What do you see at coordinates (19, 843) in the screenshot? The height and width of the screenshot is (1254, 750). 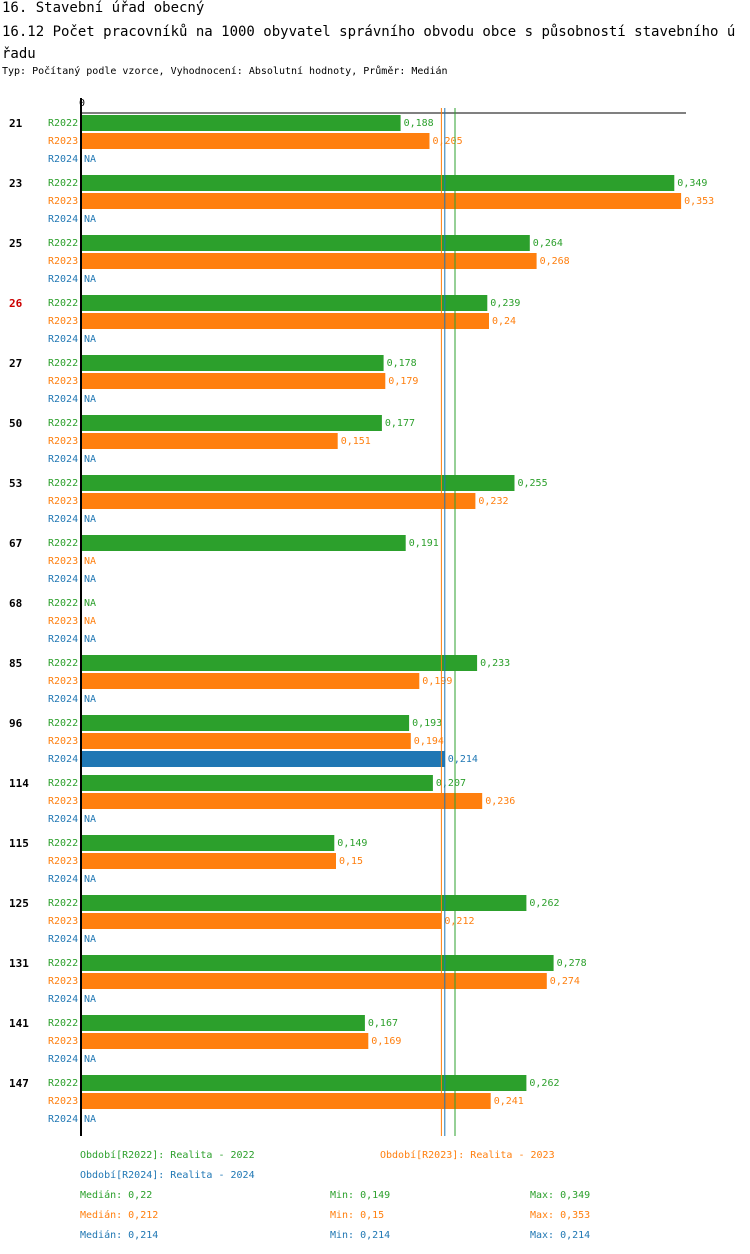 I see `category-label: 115` at bounding box center [19, 843].